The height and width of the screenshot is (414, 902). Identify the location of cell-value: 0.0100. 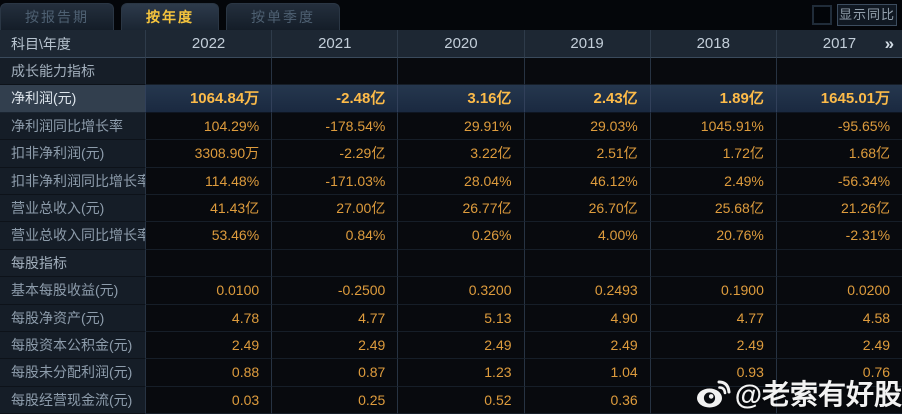
(208, 291).